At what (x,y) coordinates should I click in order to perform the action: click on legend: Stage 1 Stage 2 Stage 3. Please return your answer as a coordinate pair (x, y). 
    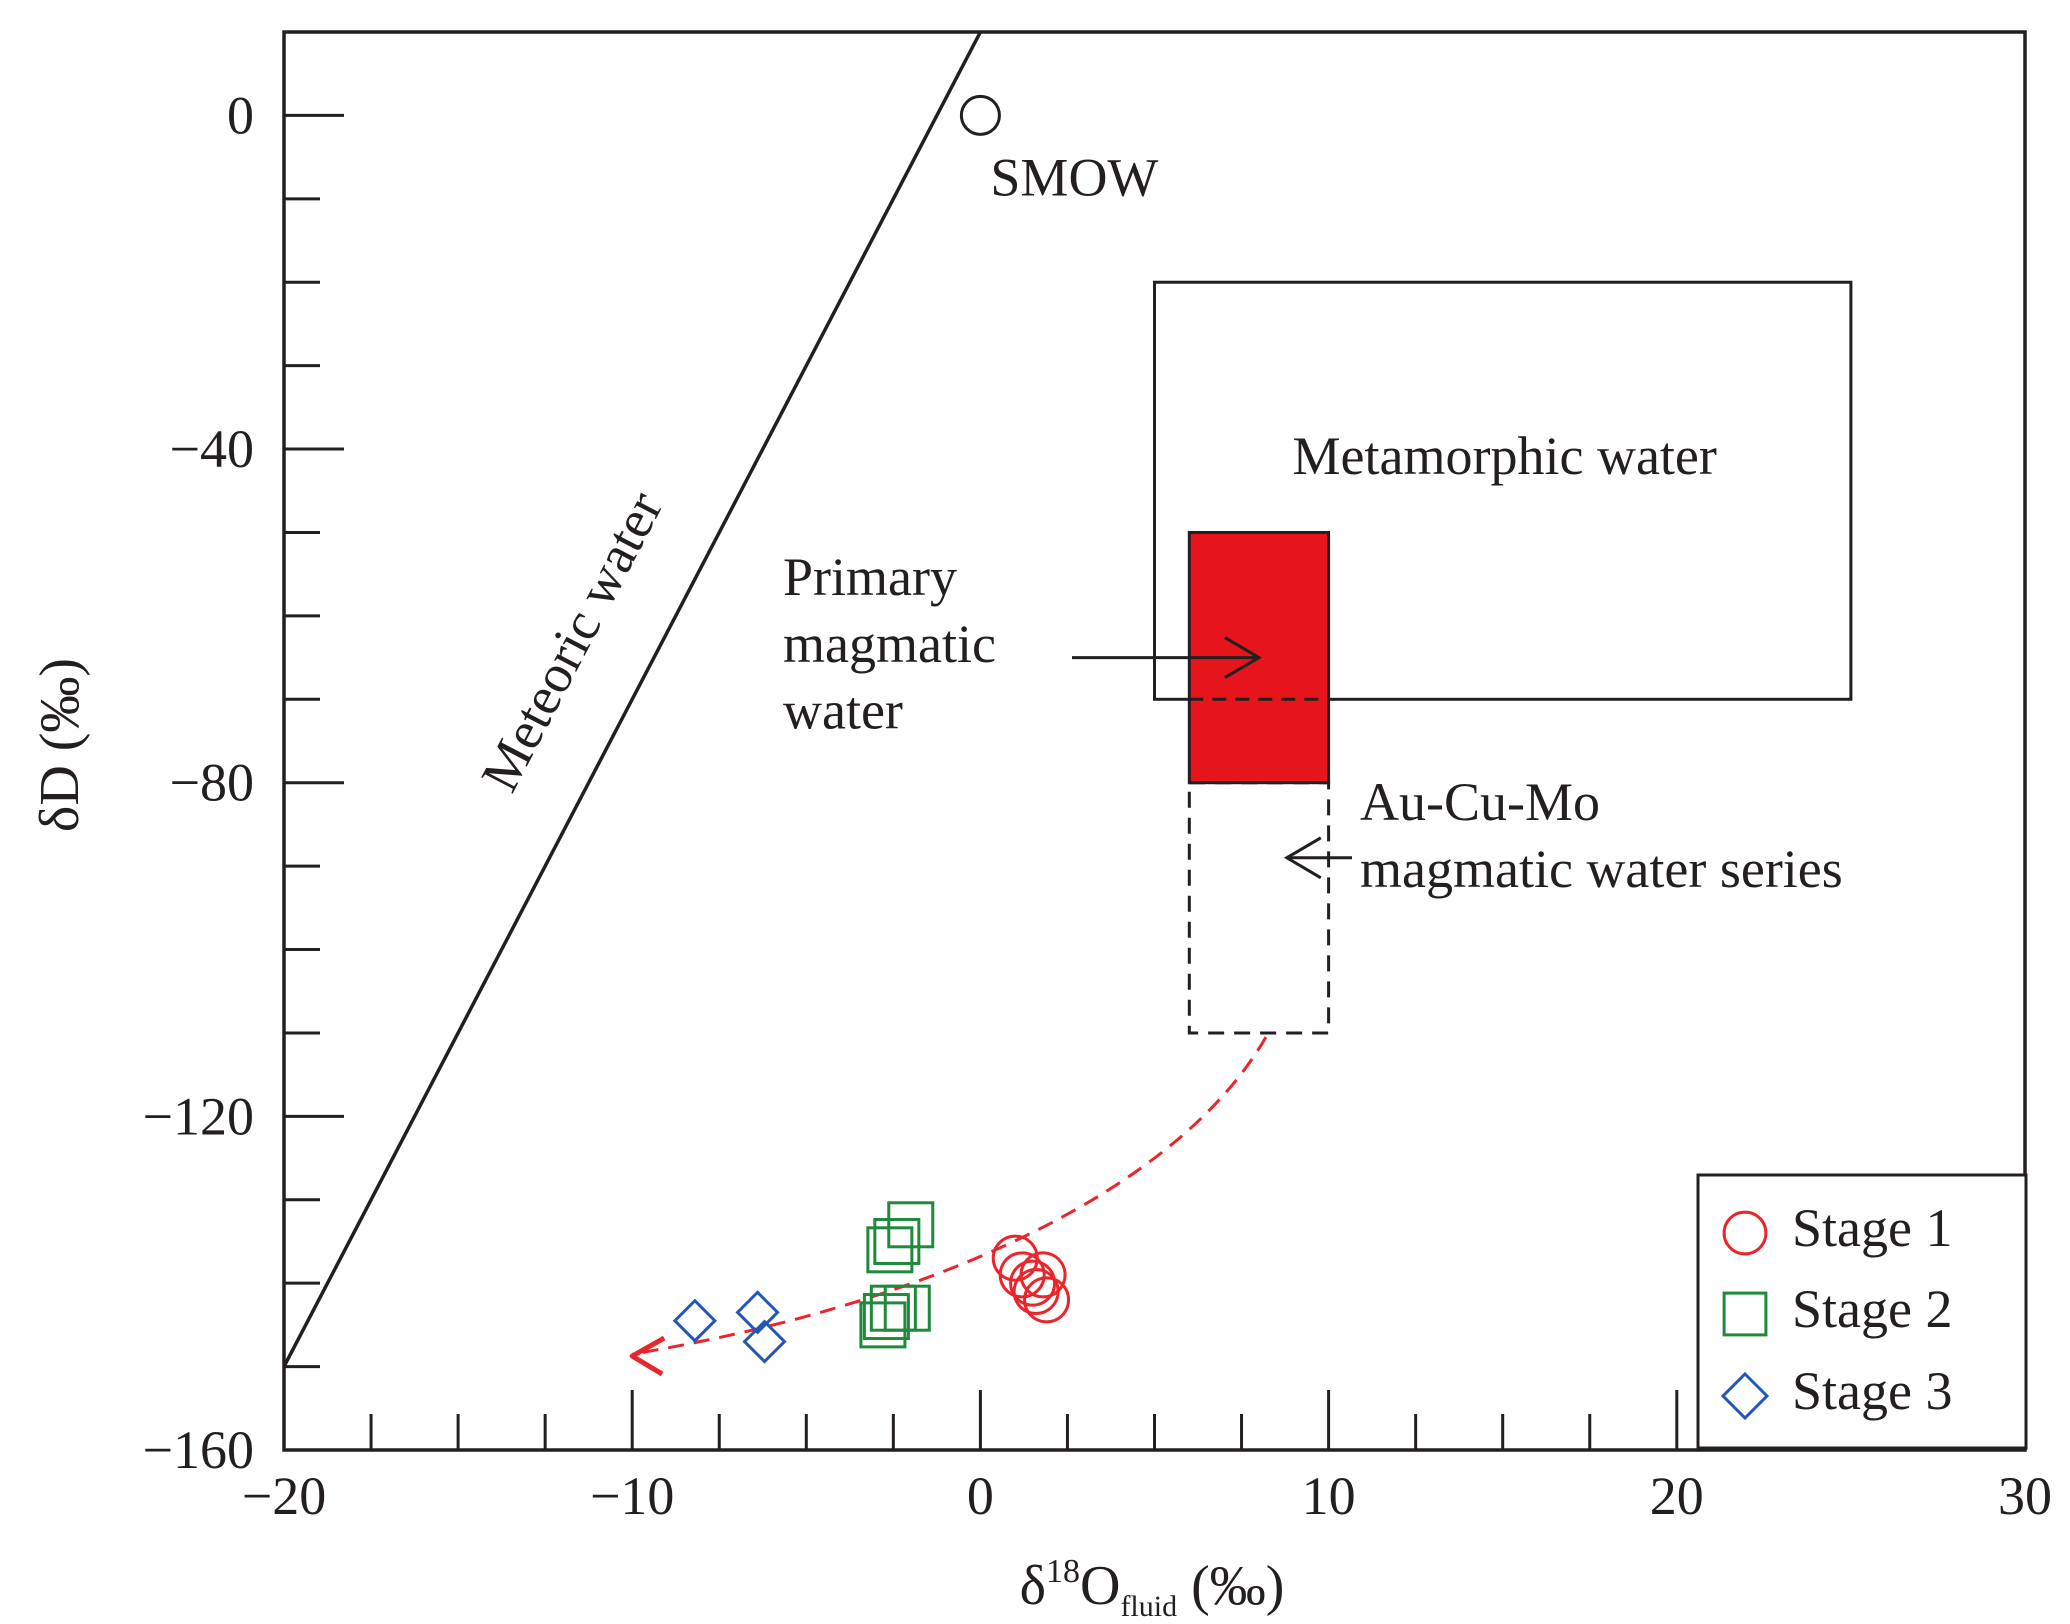
    Looking at the image, I should click on (1862, 1311).